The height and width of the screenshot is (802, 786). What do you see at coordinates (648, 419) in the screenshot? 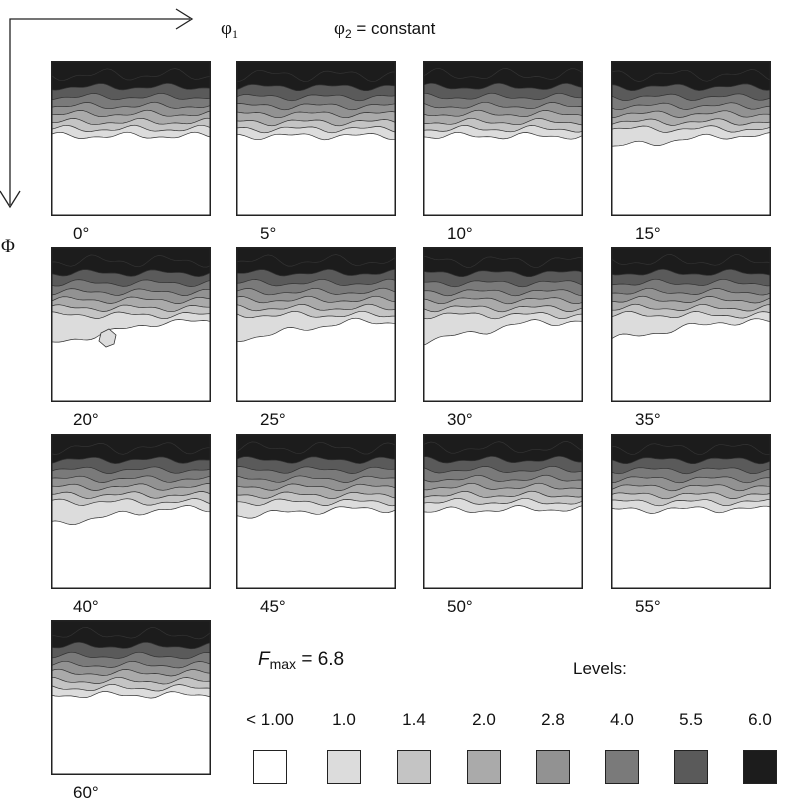
I see `section-angle-label: 35°` at bounding box center [648, 419].